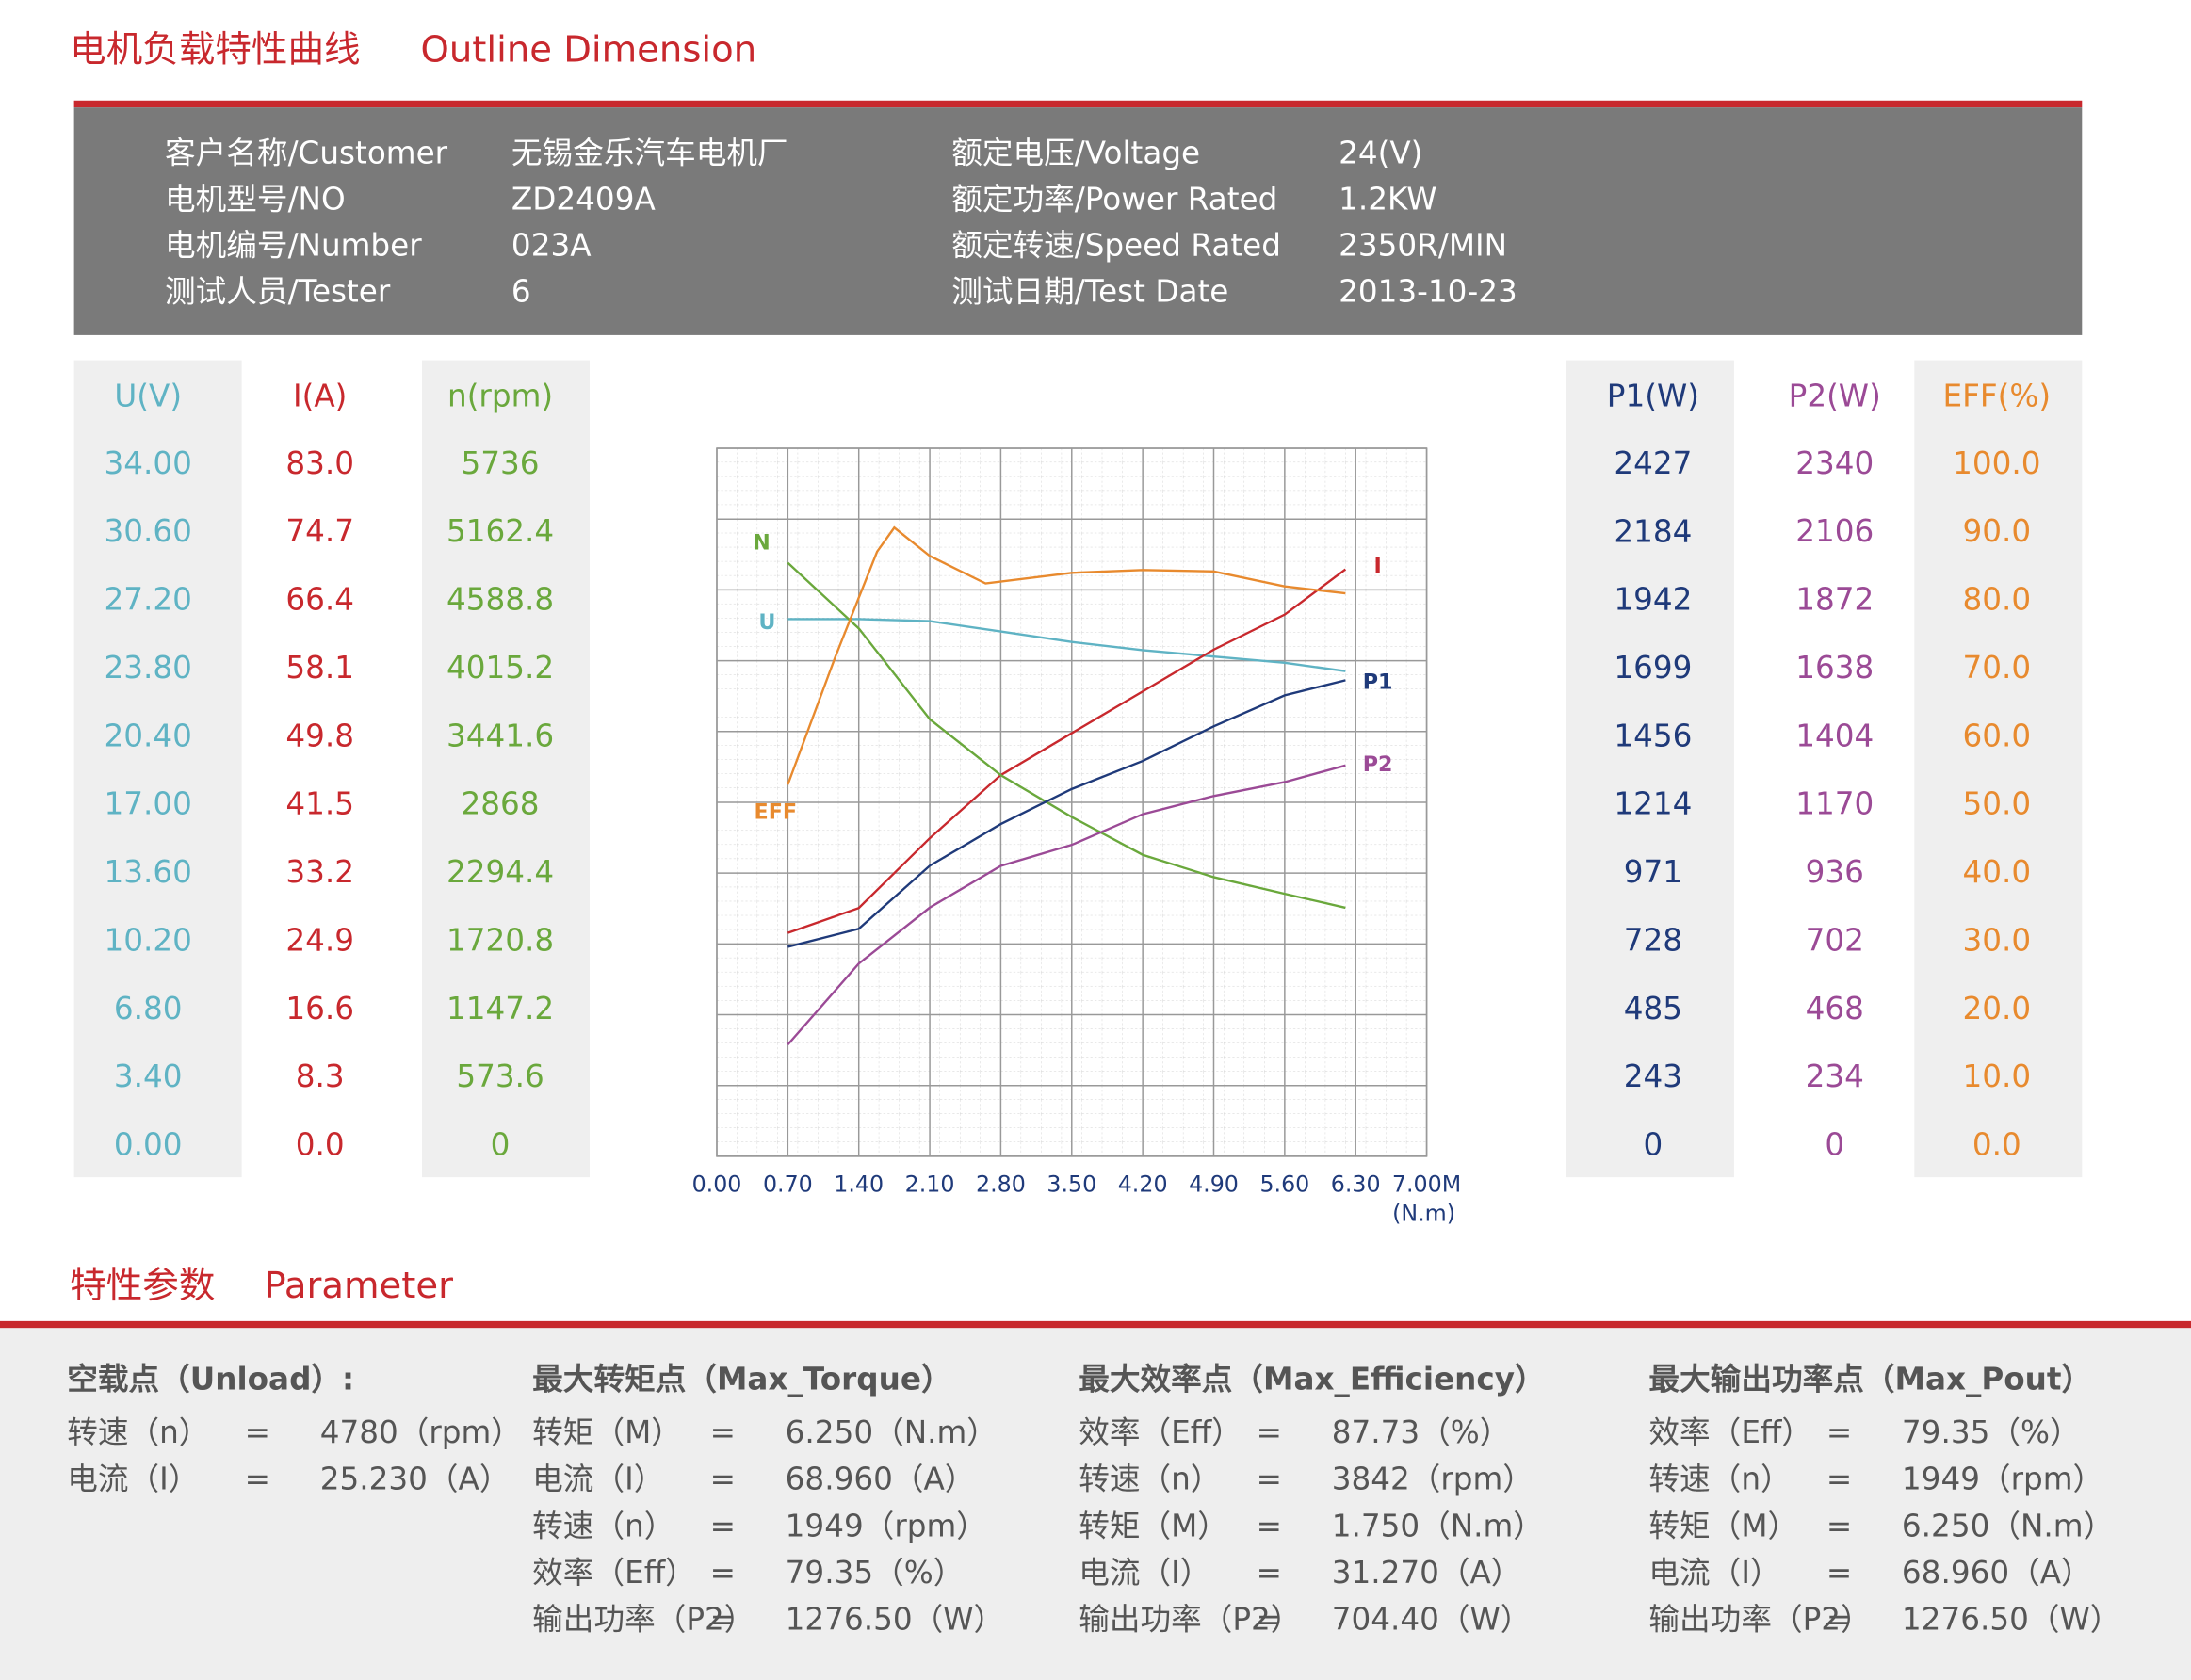 Image resolution: width=2191 pixels, height=1680 pixels. Describe the element at coordinates (1996, 1076) in the screenshot. I see `y-tick-label: 10.0` at that location.